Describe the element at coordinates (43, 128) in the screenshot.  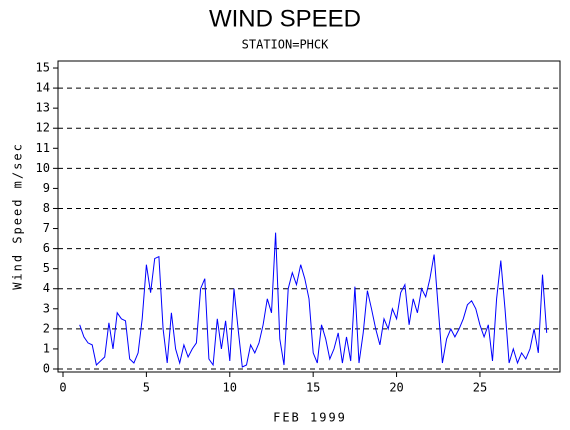
I see `y-tick-label: 12` at that location.